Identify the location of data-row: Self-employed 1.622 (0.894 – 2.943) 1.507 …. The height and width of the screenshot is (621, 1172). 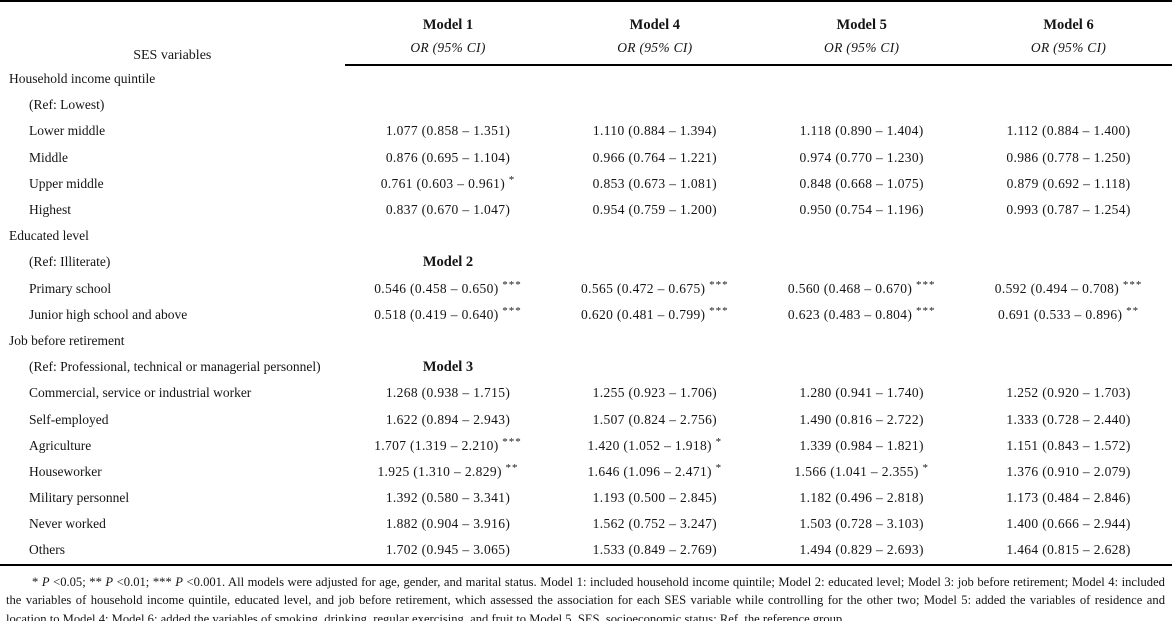
(586, 419).